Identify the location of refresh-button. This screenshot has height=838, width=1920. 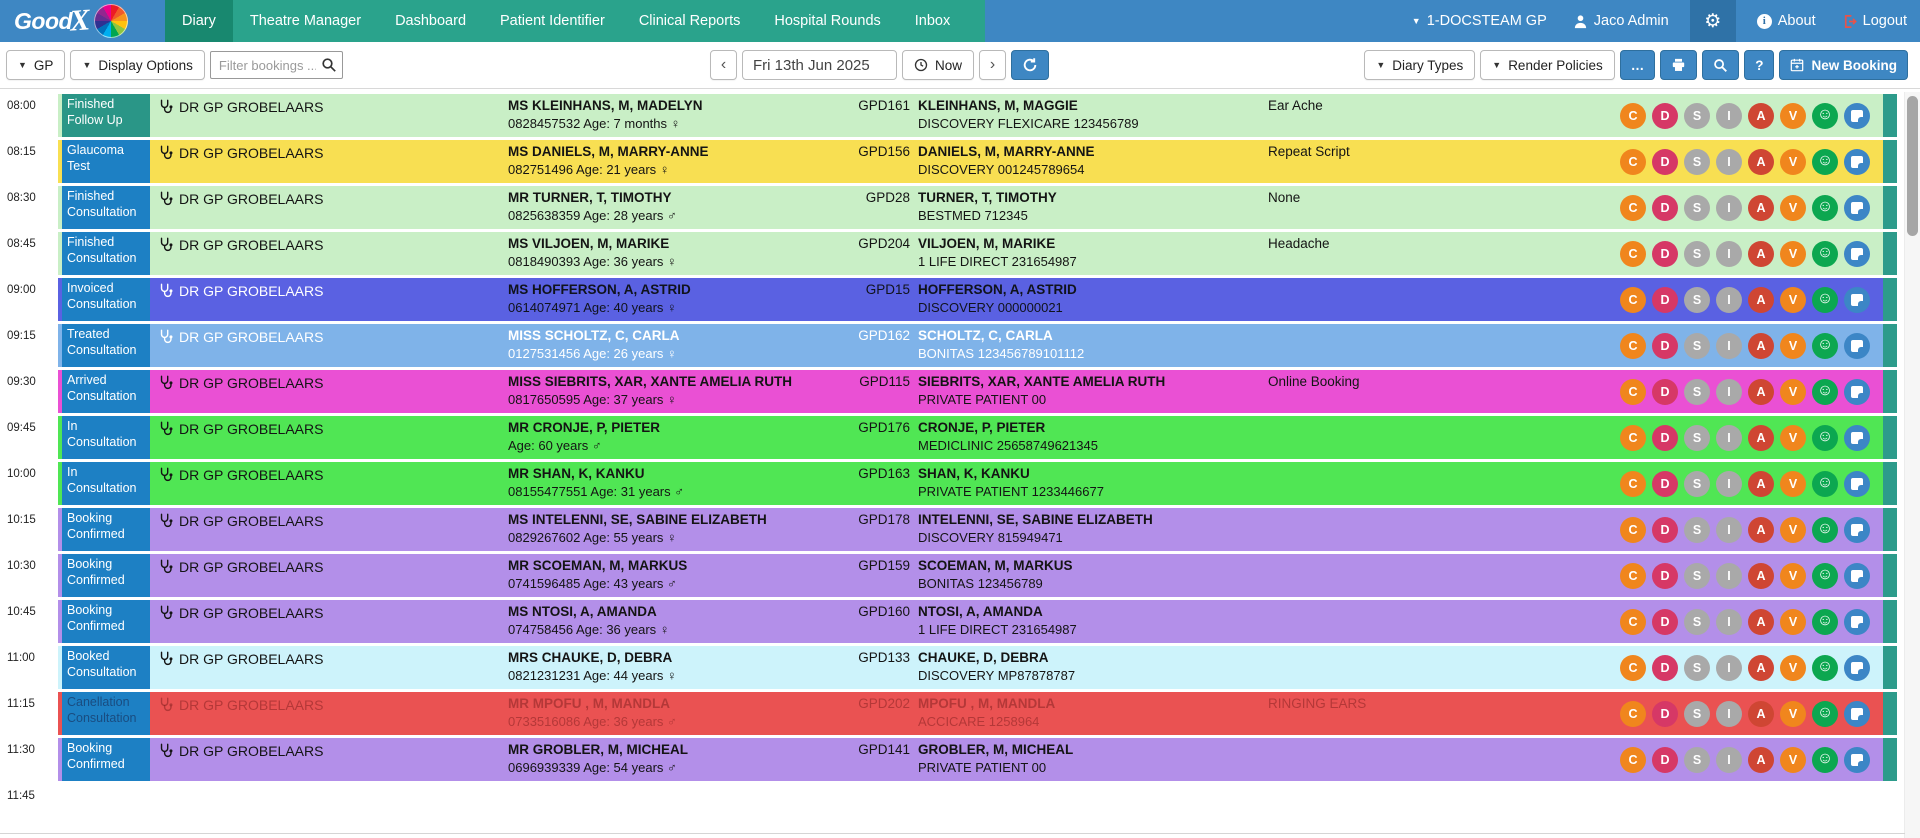
(1030, 65).